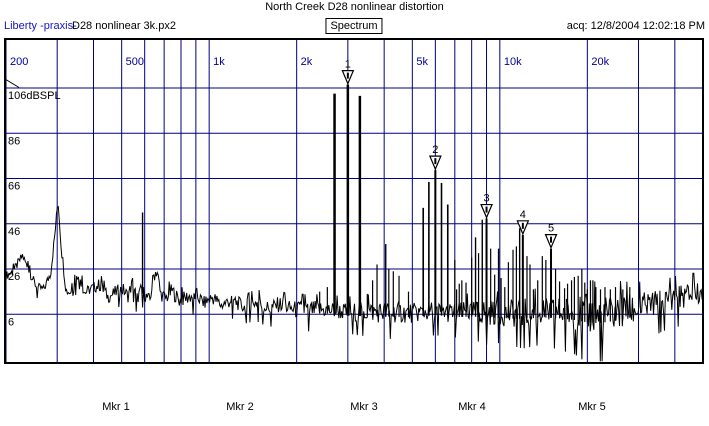  What do you see at coordinates (364, 398) in the screenshot?
I see `marker-readout-3: Mkr 3 9kHz -57.68049dB` at bounding box center [364, 398].